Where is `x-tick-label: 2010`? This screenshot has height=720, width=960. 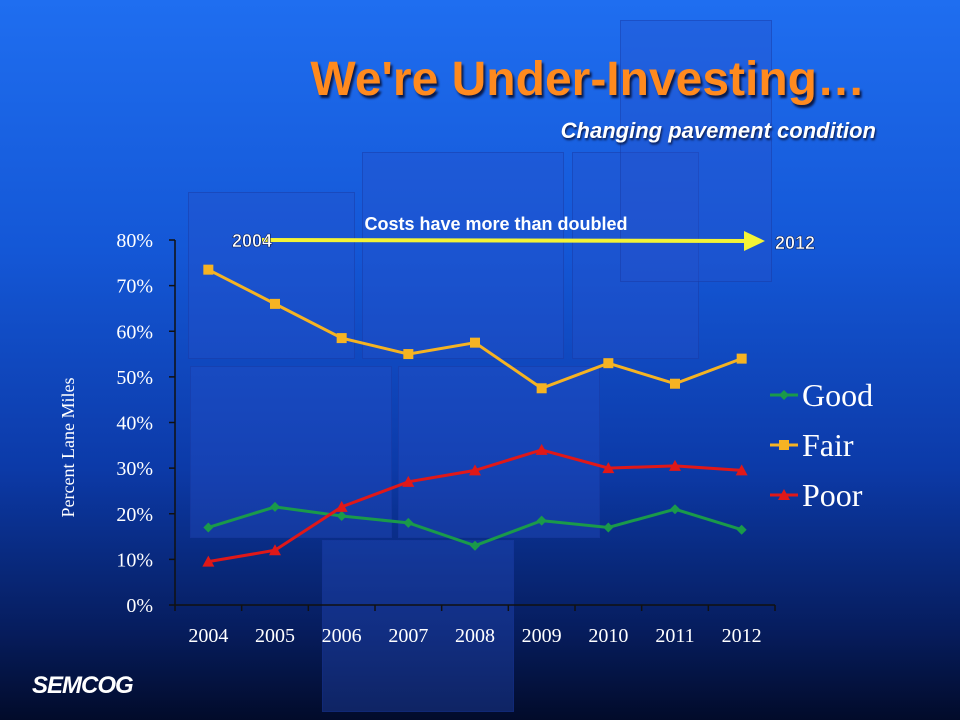 x-tick-label: 2010 is located at coordinates (608, 636).